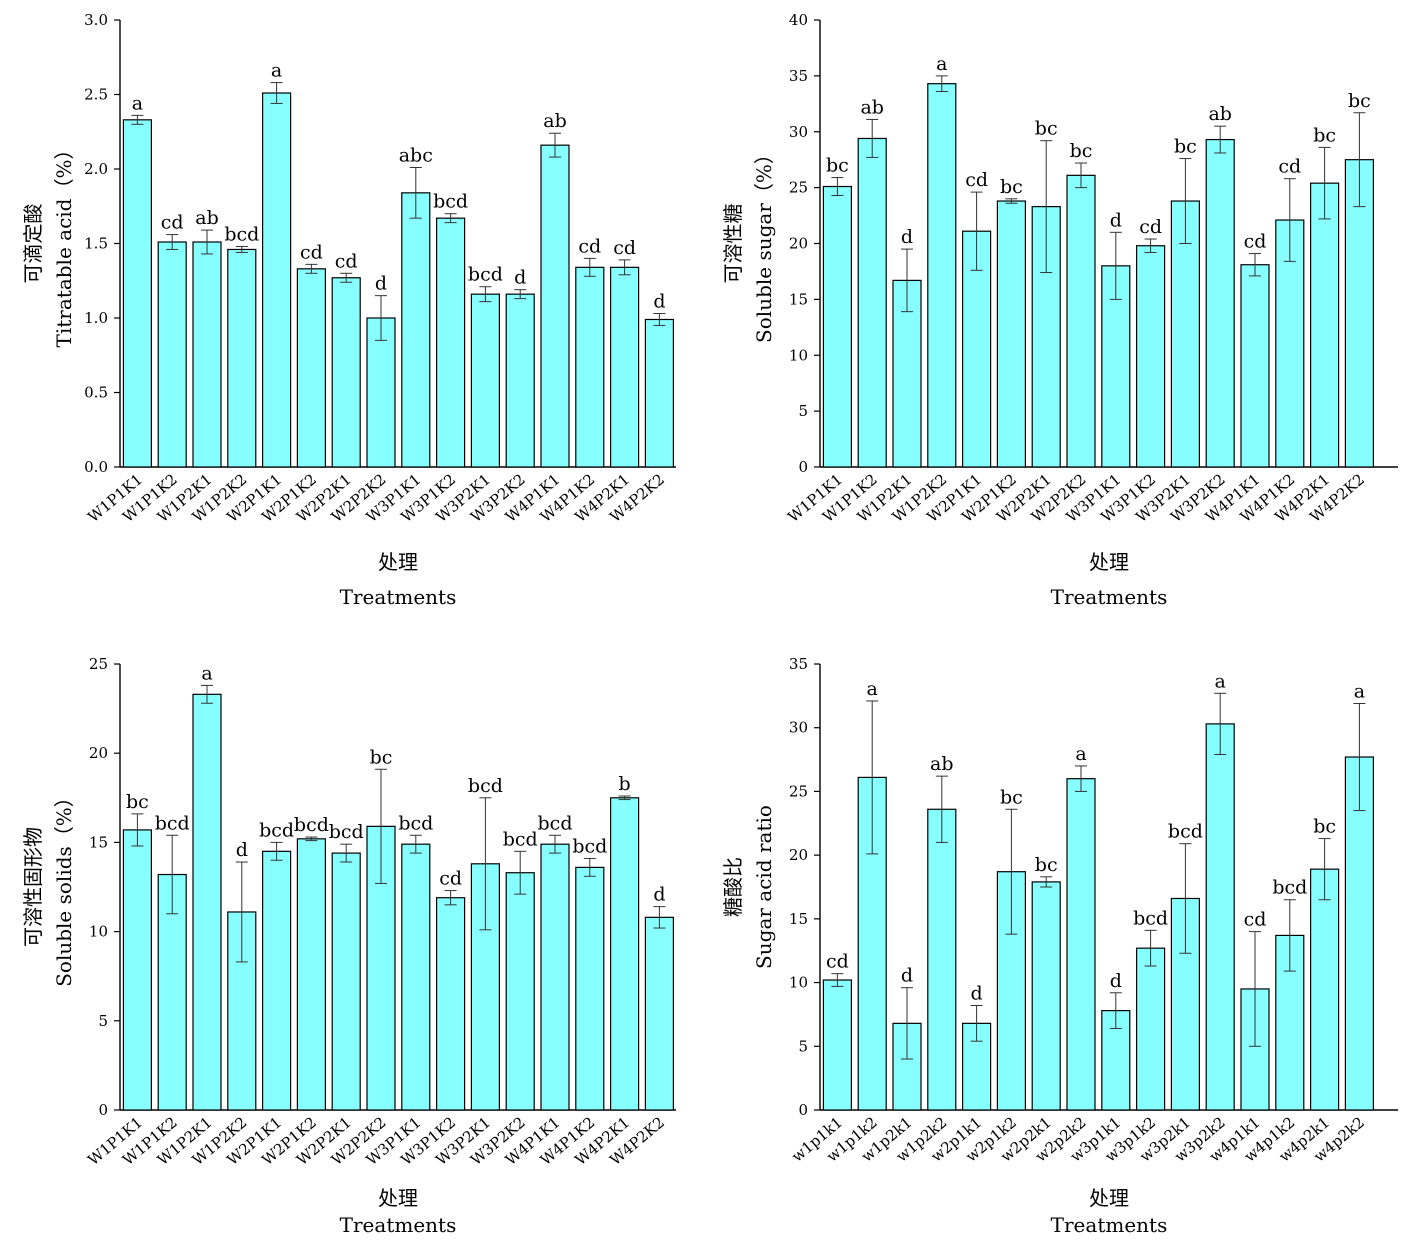 The width and height of the screenshot is (1417, 1244). I want to click on y-axis-title-cn: 可溶性固形物, so click(33, 887).